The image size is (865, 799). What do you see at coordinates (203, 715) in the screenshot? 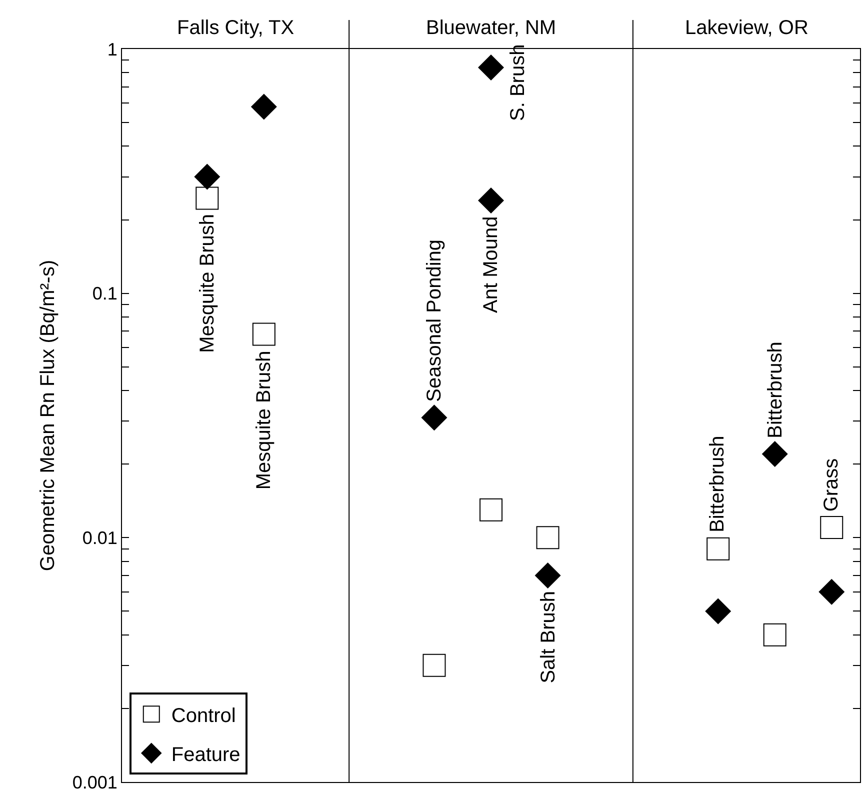
I see `legend-label: Control` at bounding box center [203, 715].